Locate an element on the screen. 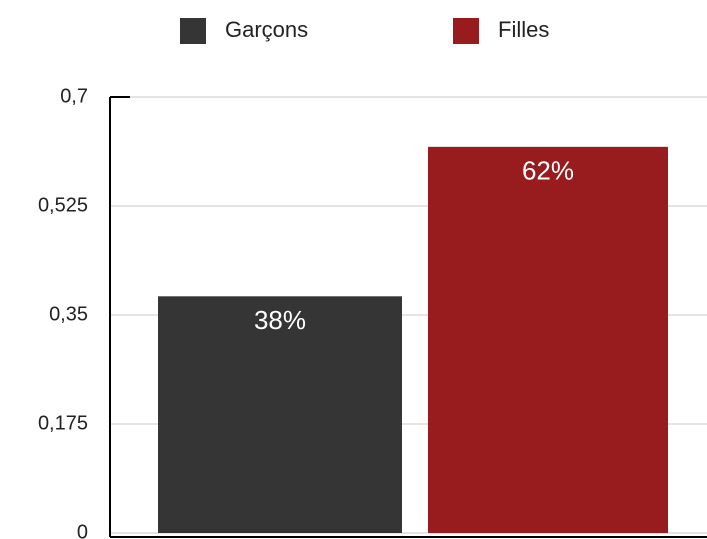  y-tick-label: 0,35 is located at coordinates (68, 314).